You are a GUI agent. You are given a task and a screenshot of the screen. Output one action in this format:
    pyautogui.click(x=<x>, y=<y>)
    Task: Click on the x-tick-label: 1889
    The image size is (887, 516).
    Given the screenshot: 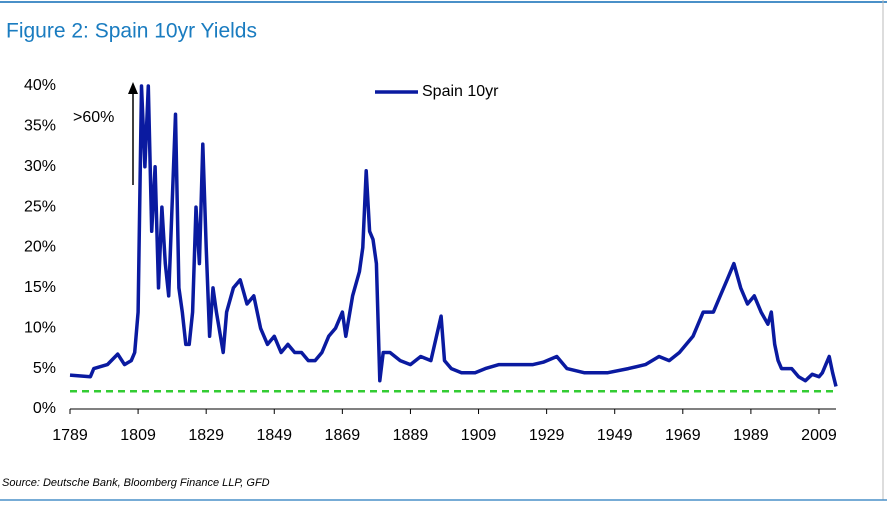 What is the action you would take?
    pyautogui.click(x=411, y=435)
    